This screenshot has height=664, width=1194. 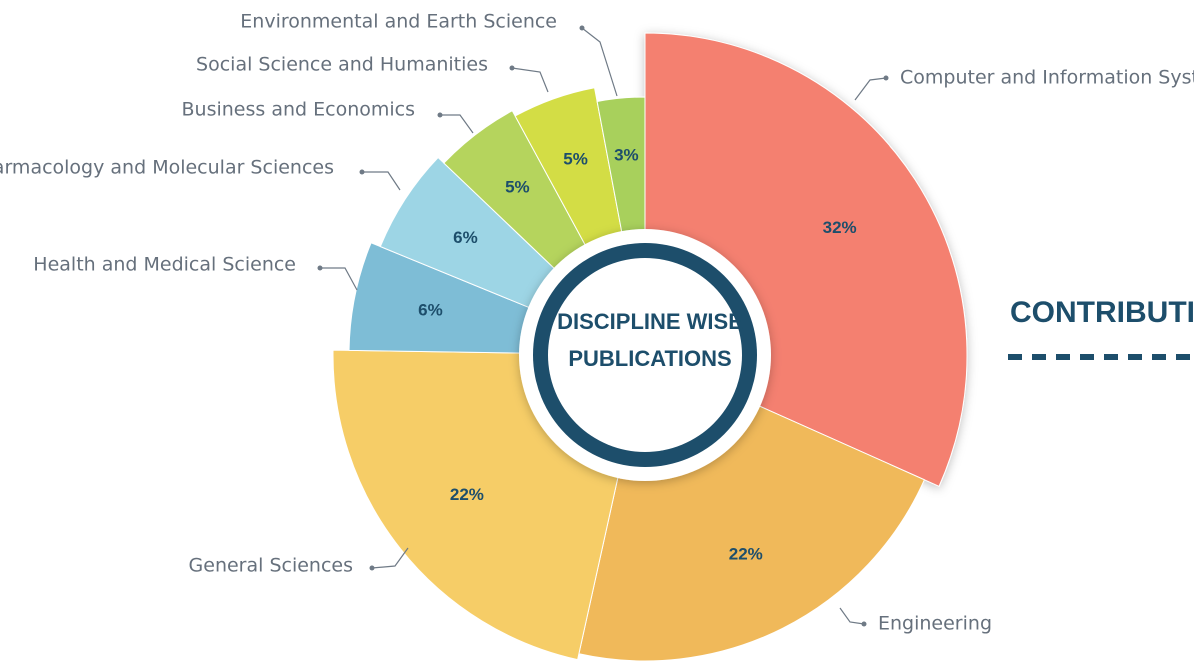 I want to click on center-disc, so click(x=645, y=355).